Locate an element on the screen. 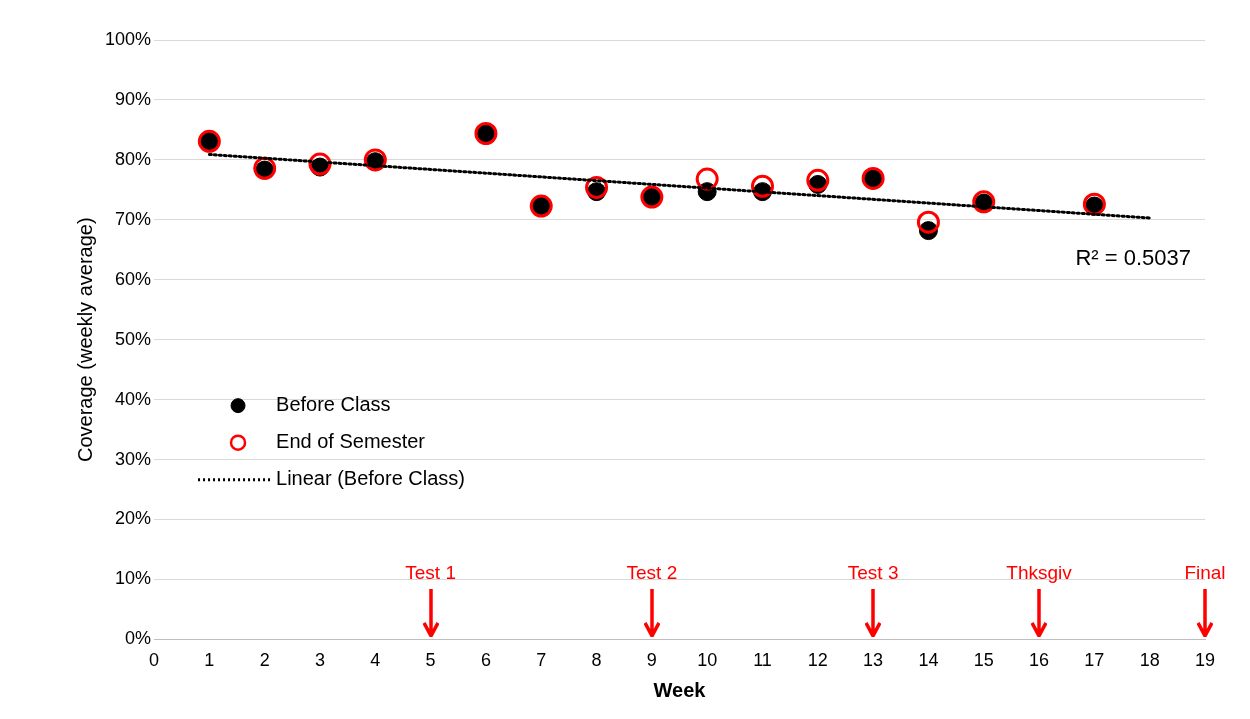 The height and width of the screenshot is (719, 1250). x-tick-label: 4 is located at coordinates (375, 660).